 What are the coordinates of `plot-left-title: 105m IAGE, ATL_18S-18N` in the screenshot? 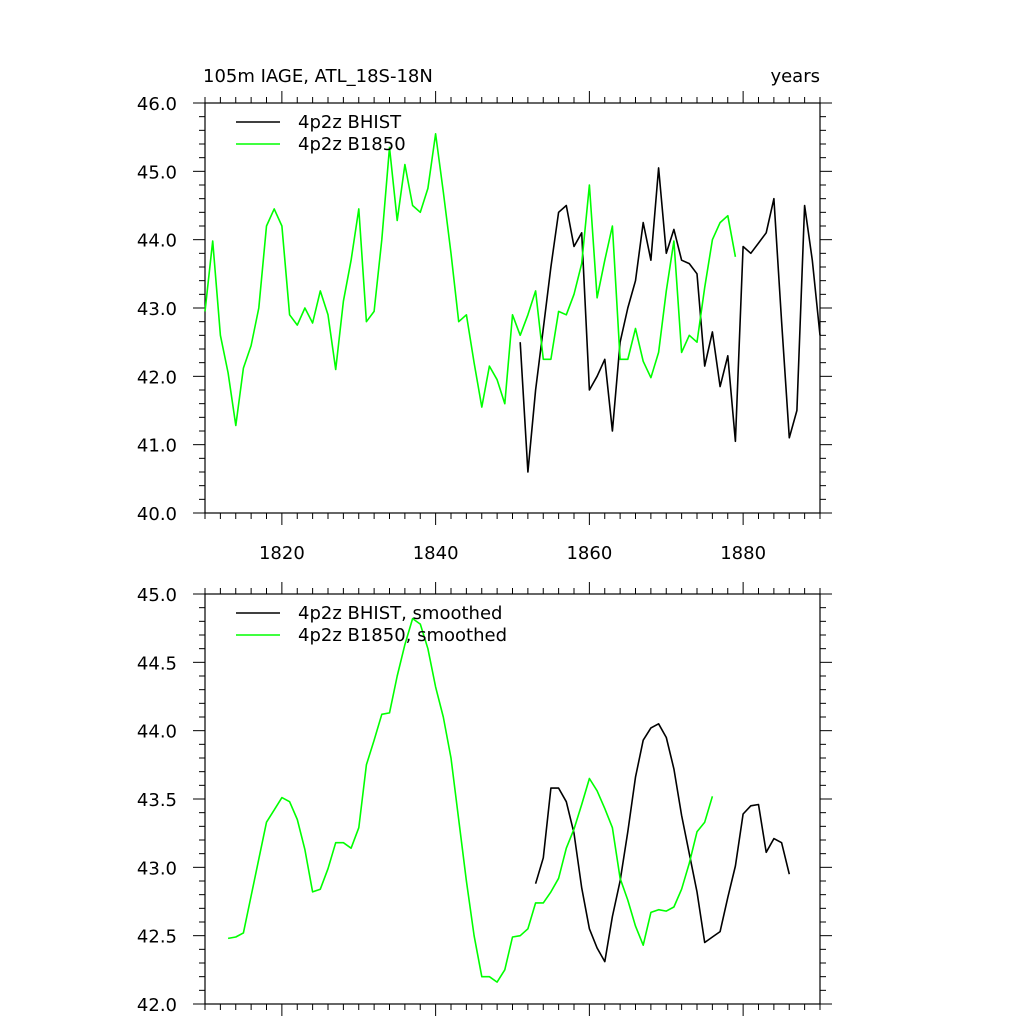 It's located at (318, 76).